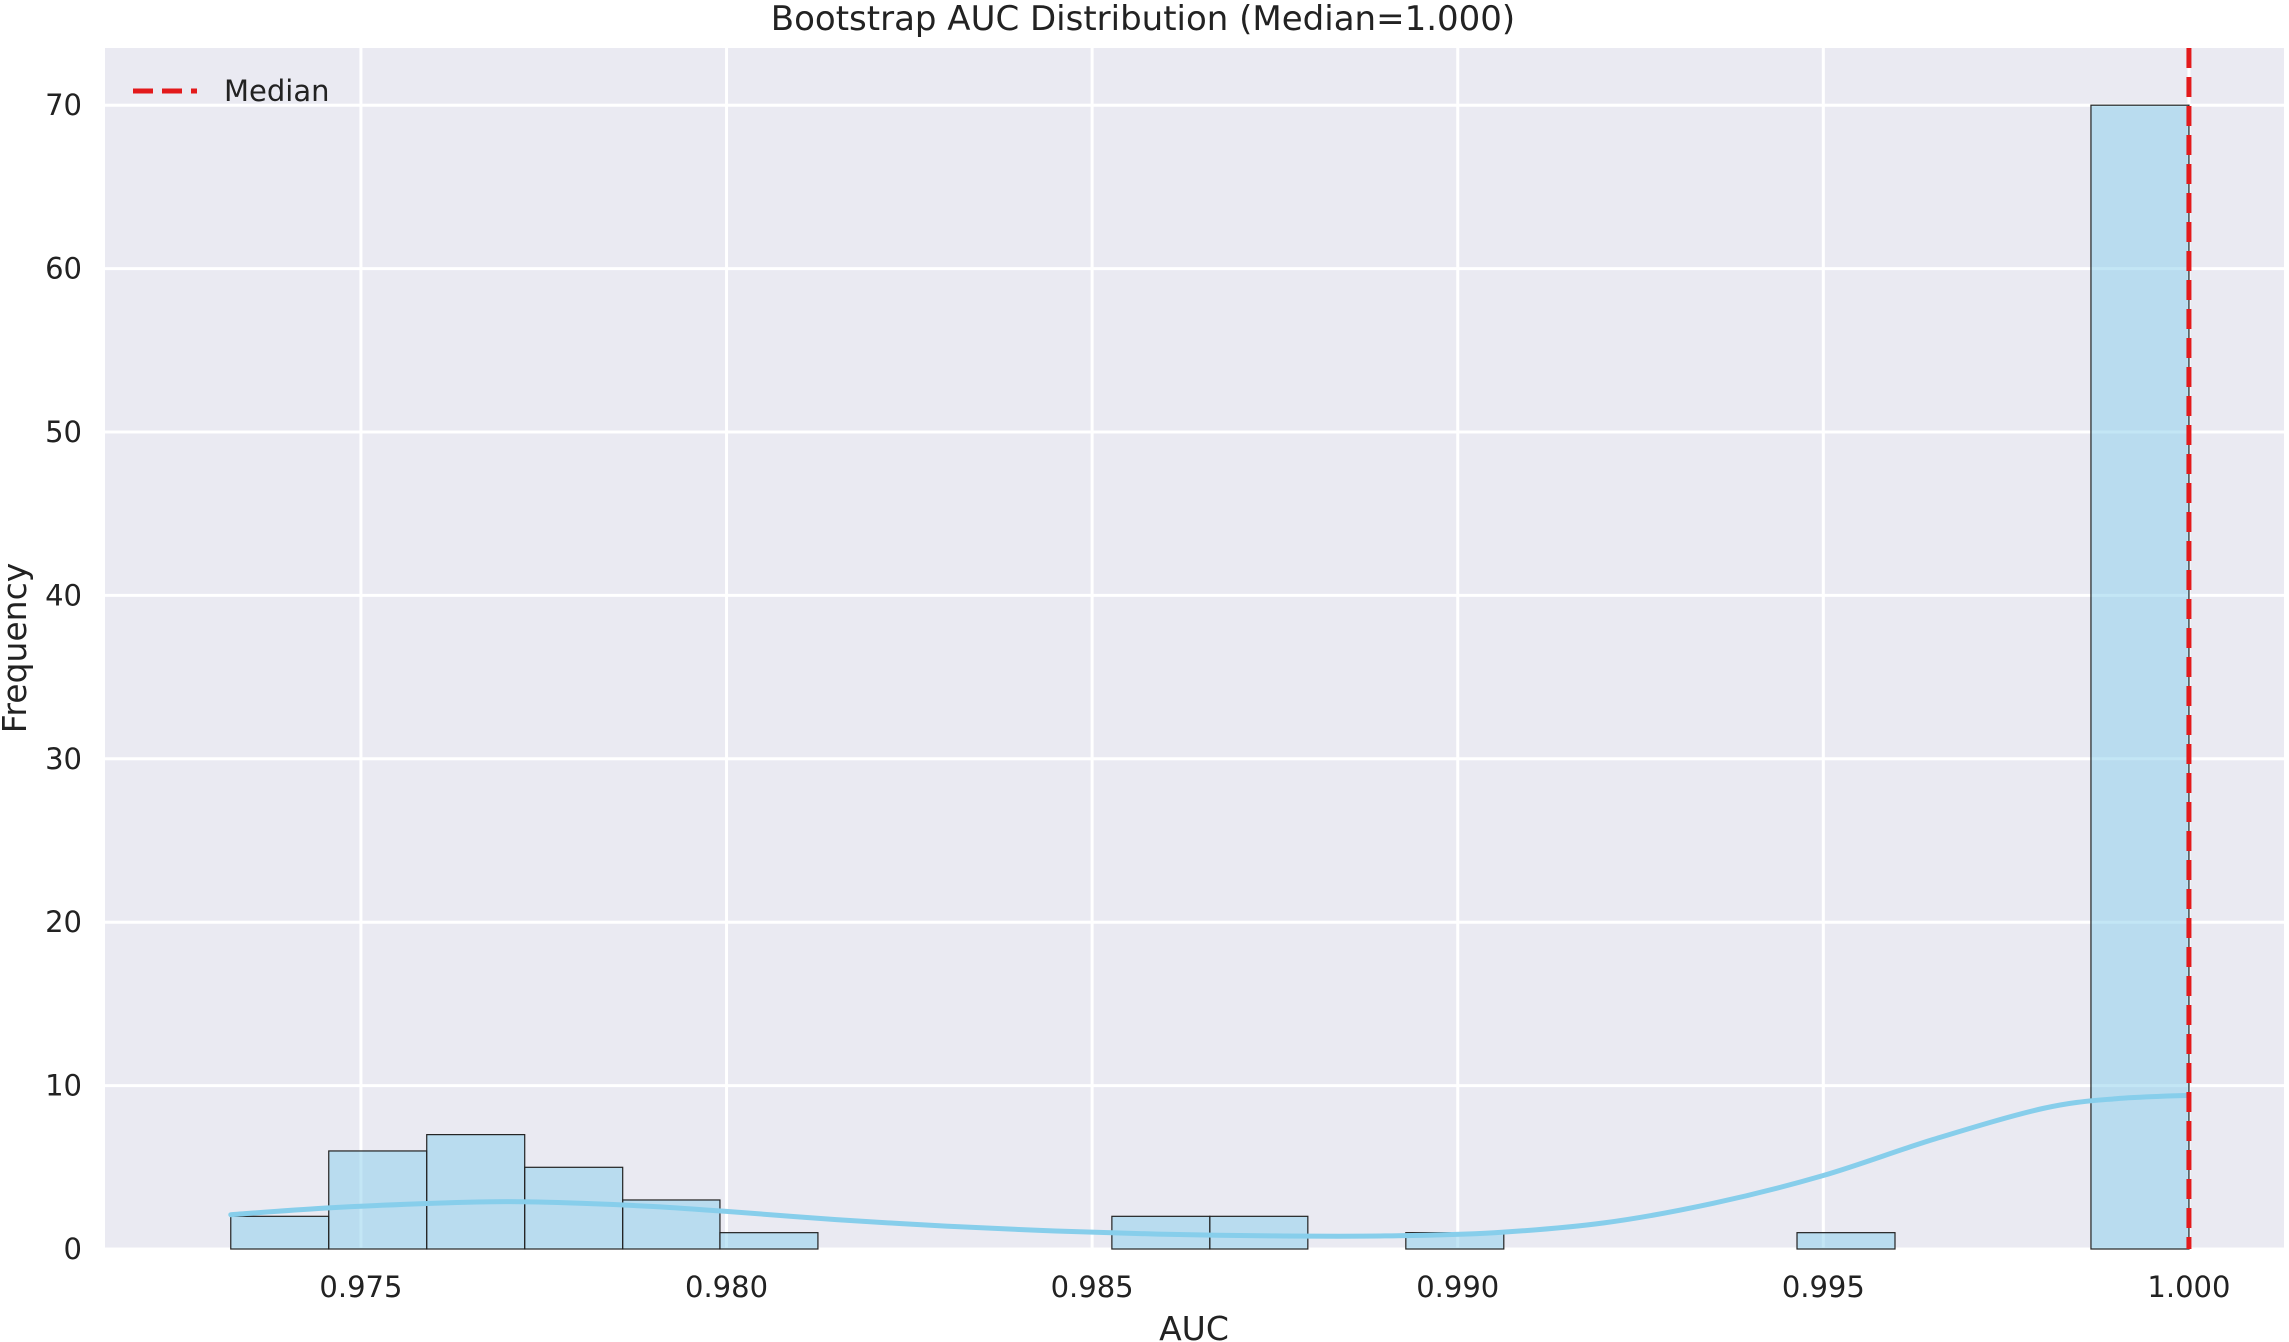  I want to click on x-tick-label: 0.985, so click(1092, 1287).